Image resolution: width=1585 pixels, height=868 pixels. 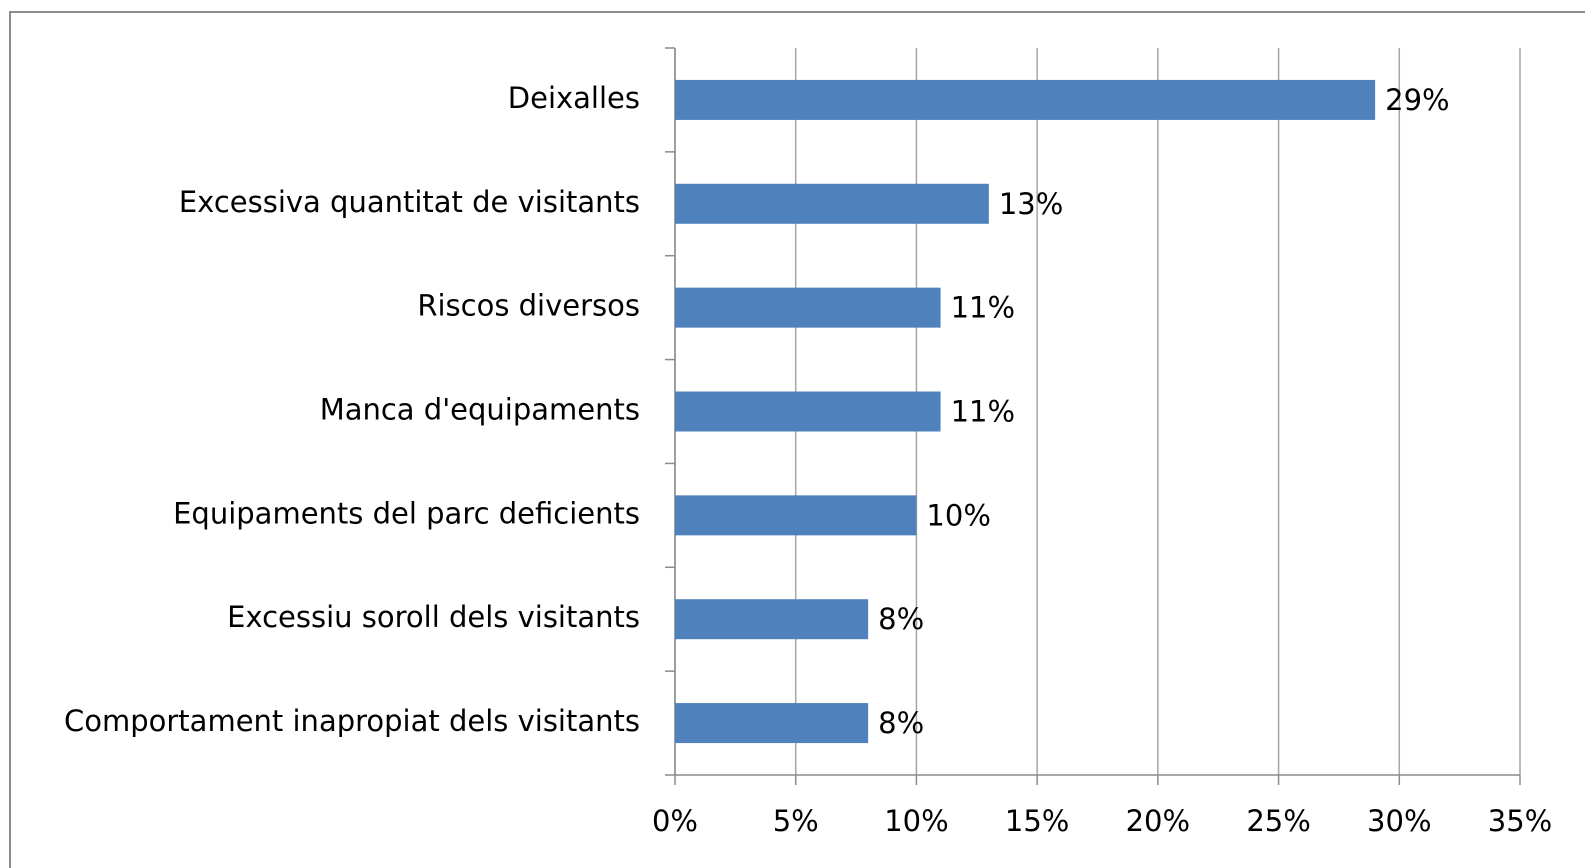 I want to click on x-tick-label: 15%, so click(x=1037, y=821).